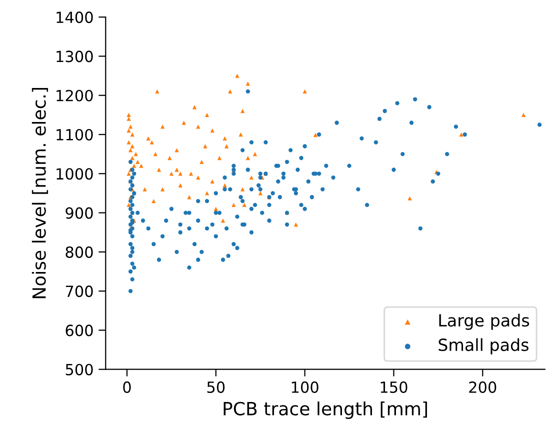 The image size is (556, 427). I want to click on x-tick-label: 200, so click(482, 387).